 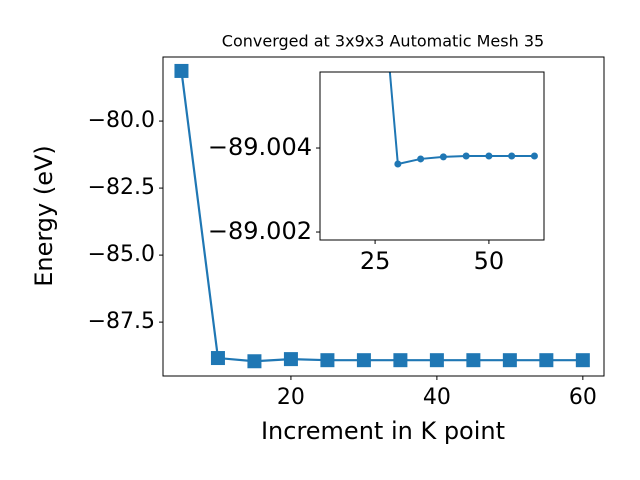 I want to click on x-tick-label: 60, so click(x=583, y=397).